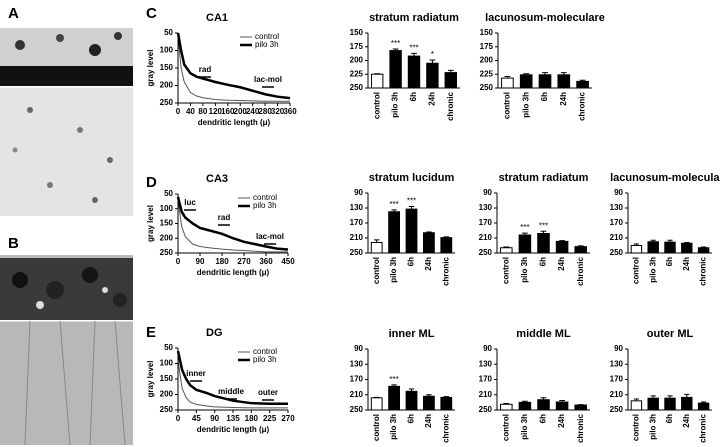 This screenshot has width=720, height=447. Describe the element at coordinates (618, 192) in the screenshot. I see `y-tick-label: 90` at that location.